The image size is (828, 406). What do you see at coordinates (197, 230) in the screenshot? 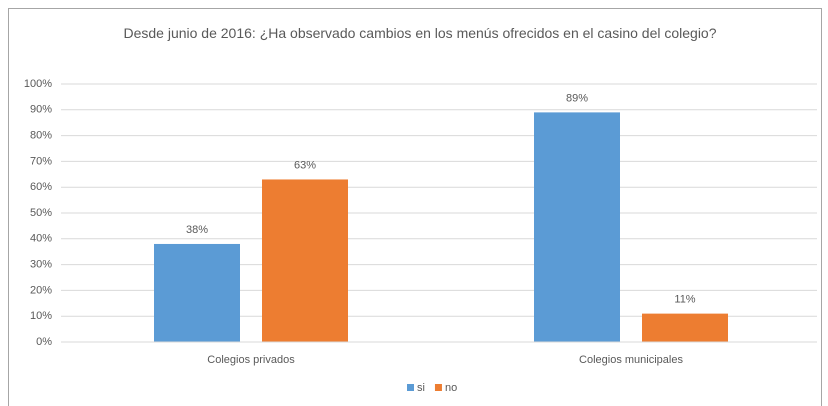
I see `data-label: 38%` at bounding box center [197, 230].